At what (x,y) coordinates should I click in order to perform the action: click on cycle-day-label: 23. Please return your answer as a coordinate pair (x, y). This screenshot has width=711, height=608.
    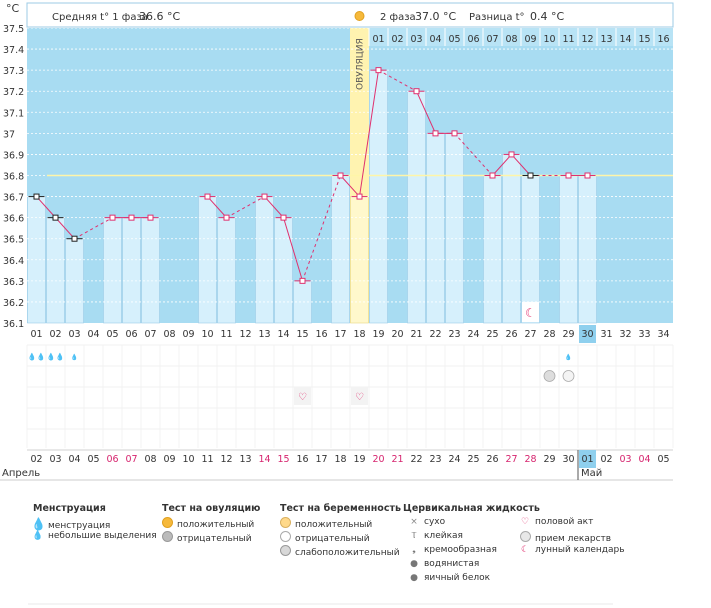
    Looking at the image, I should click on (454, 334).